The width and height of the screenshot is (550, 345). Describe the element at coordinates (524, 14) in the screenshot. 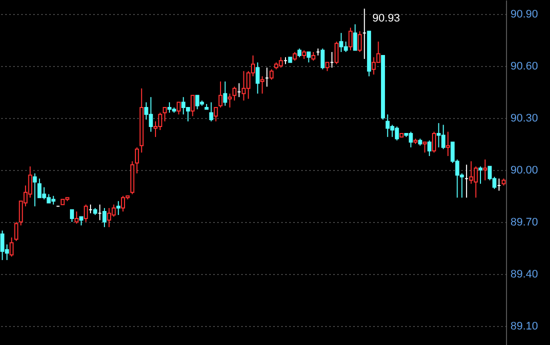

I see `y-tick-label: 90.90` at that location.